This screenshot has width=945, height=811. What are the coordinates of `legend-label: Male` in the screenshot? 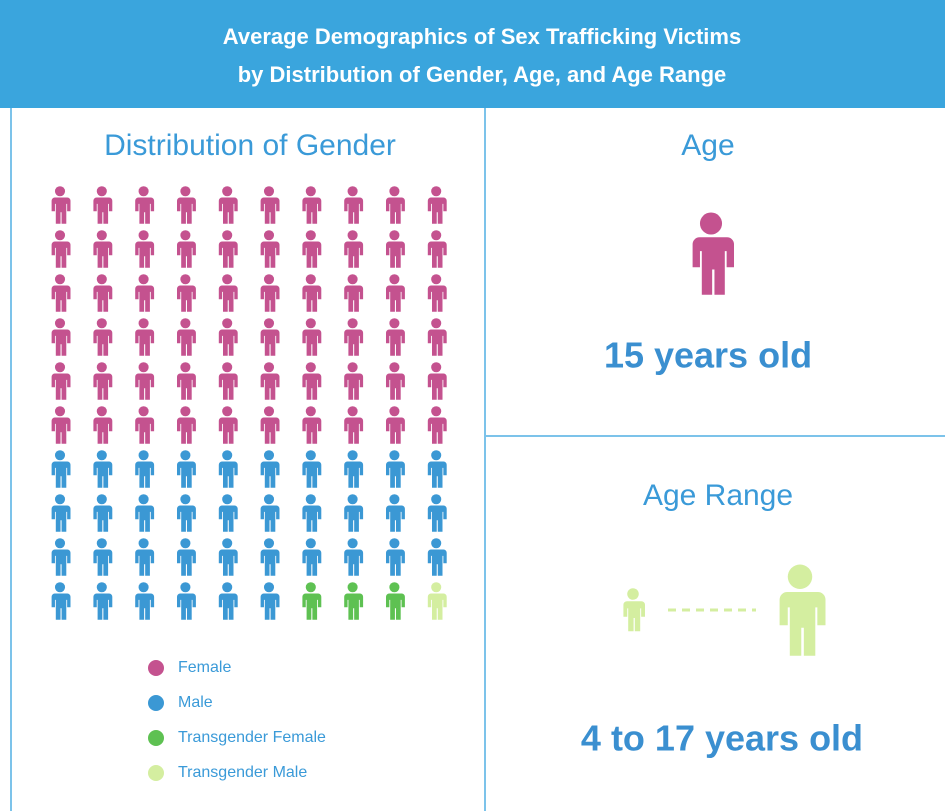 It's located at (195, 702).